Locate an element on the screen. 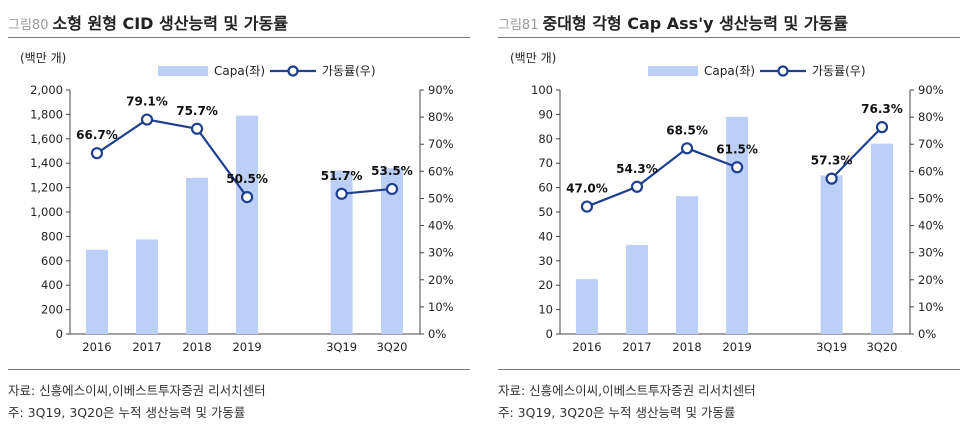 This screenshot has height=434, width=976. title-divider is located at coordinates (729, 37).